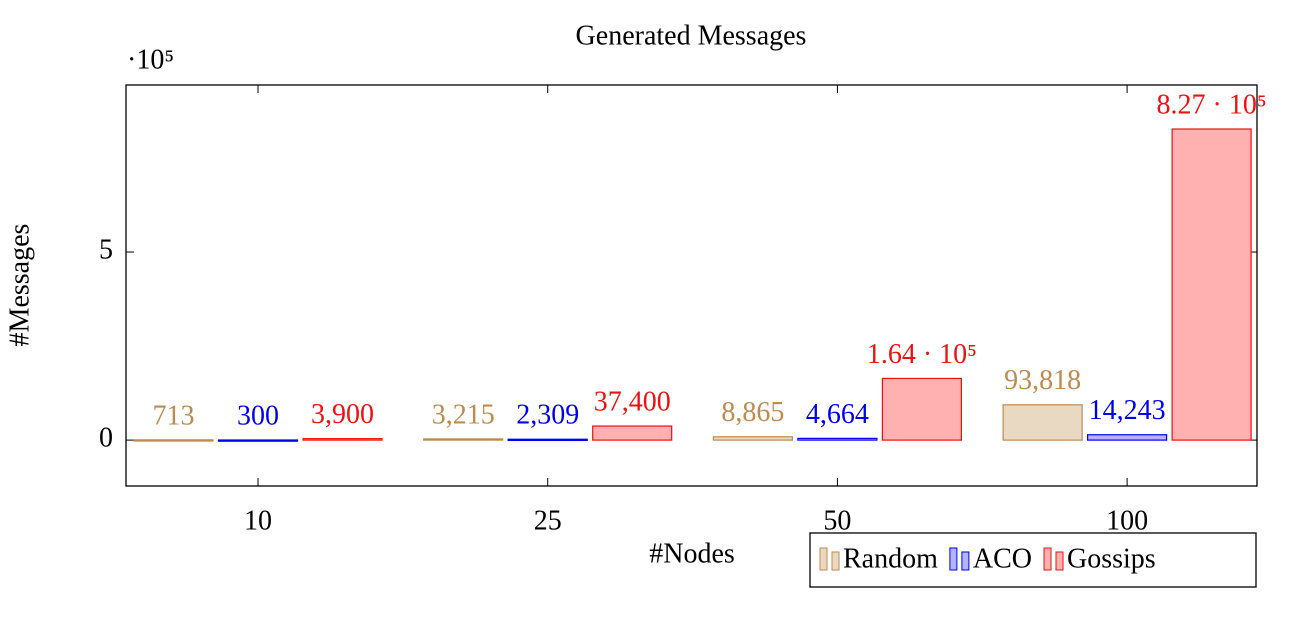 Image resolution: width=1299 pixels, height=618 pixels. Describe the element at coordinates (19, 285) in the screenshot. I see `y-axis-label: #Messages` at that location.